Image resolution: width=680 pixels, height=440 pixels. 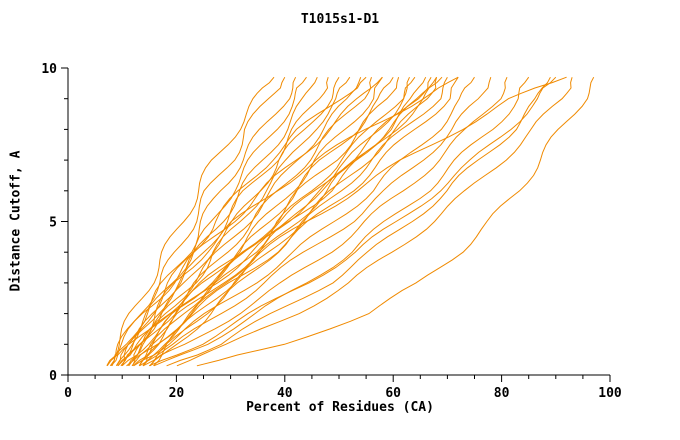 What do you see at coordinates (610, 393) in the screenshot?
I see `x-tick-label: 100` at bounding box center [610, 393].